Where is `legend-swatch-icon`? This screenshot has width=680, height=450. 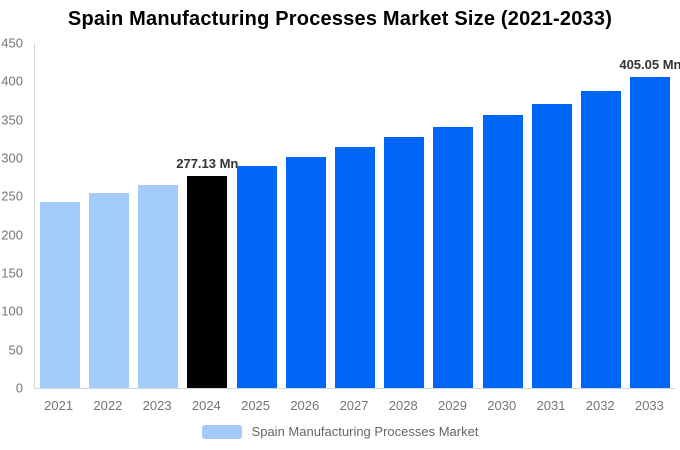
legend-swatch-icon is located at coordinates (221, 431).